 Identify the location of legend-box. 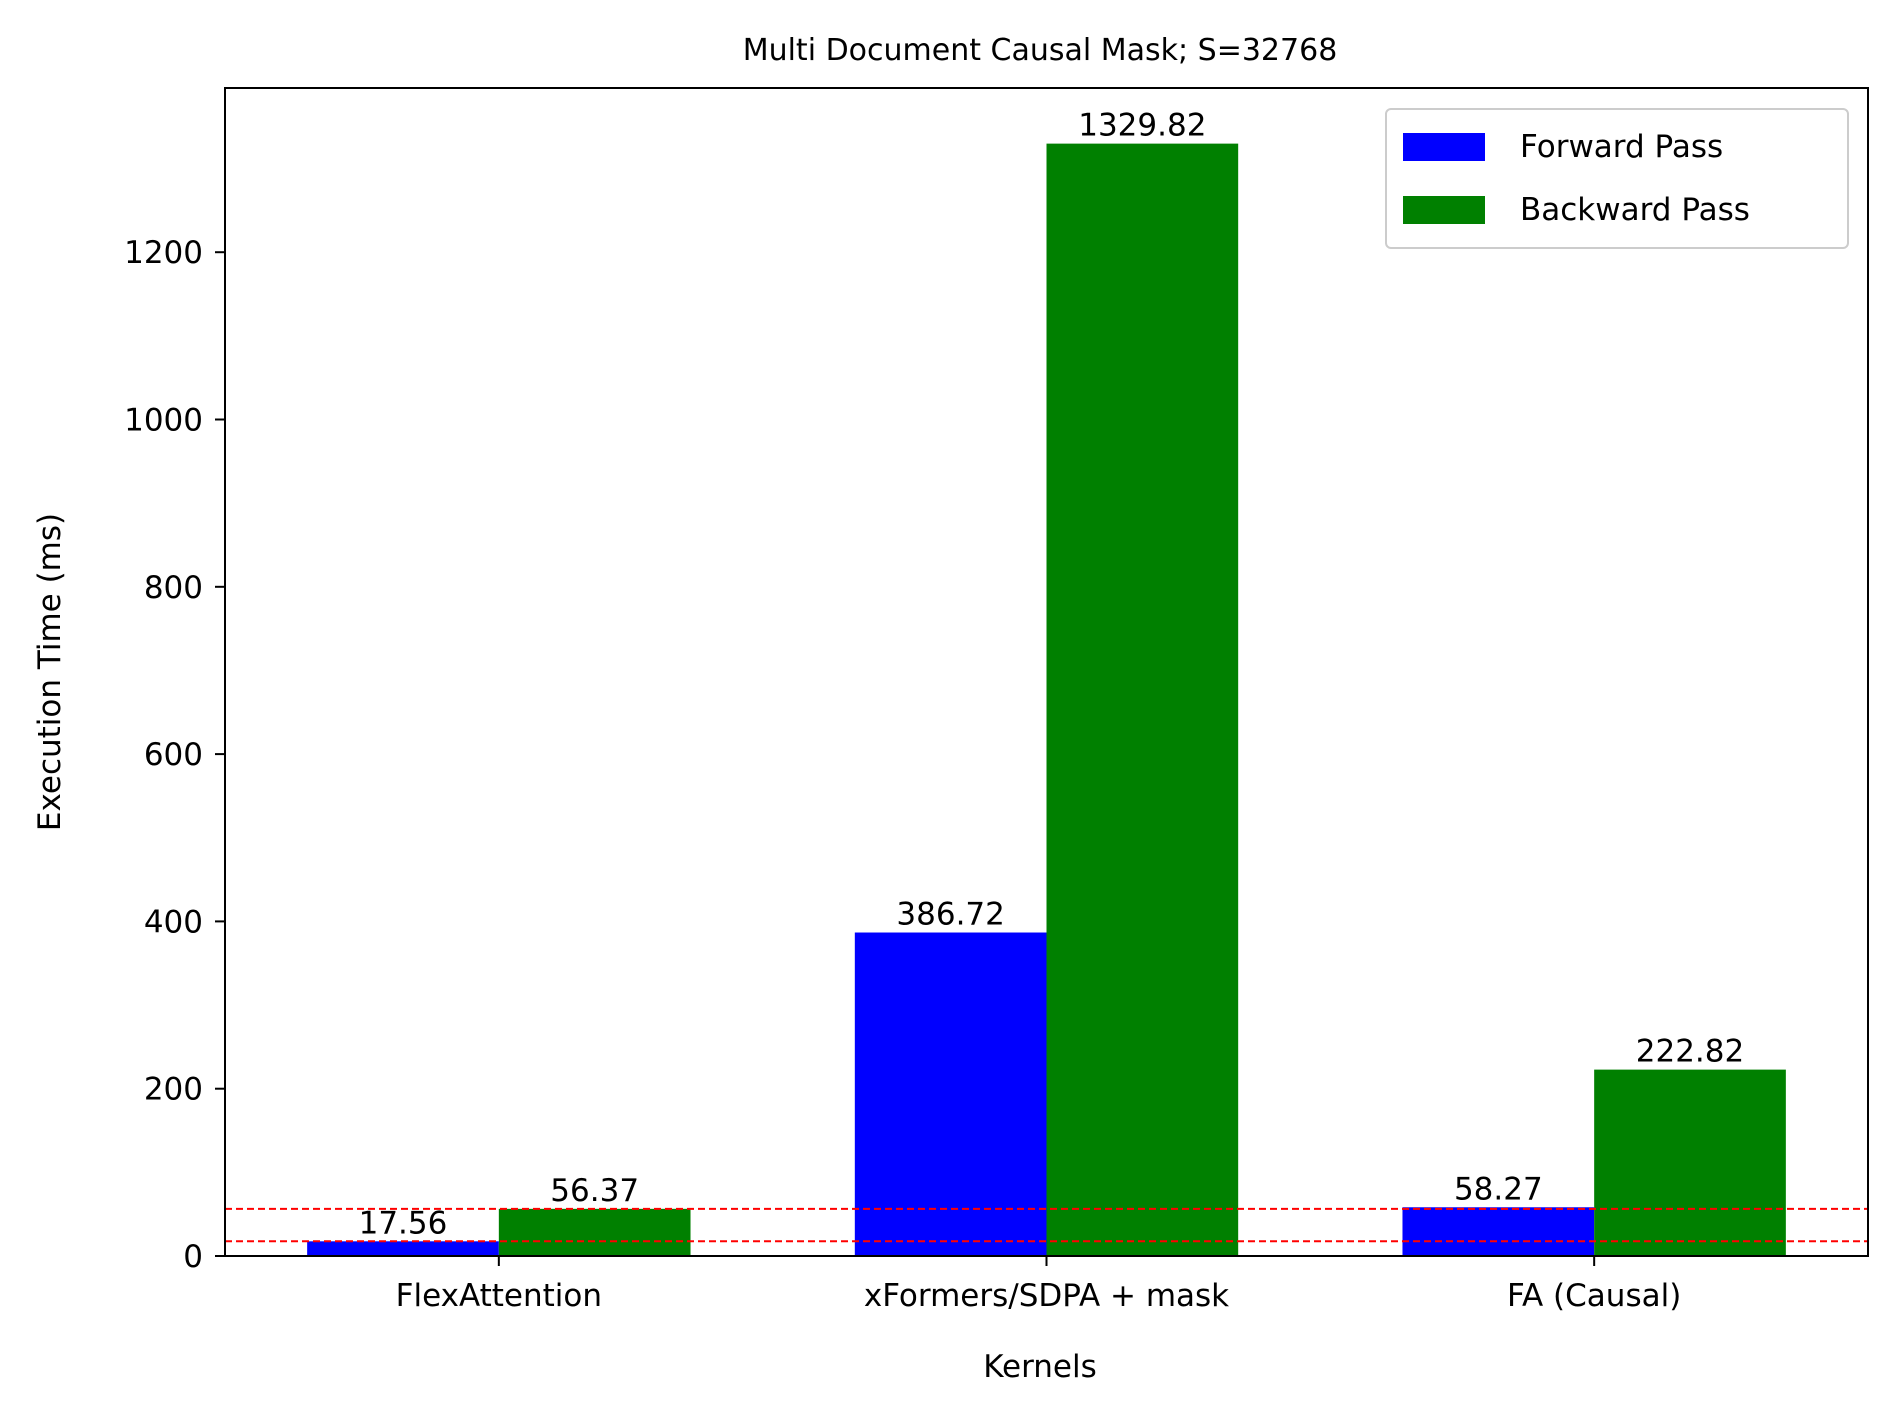
(1617, 178).